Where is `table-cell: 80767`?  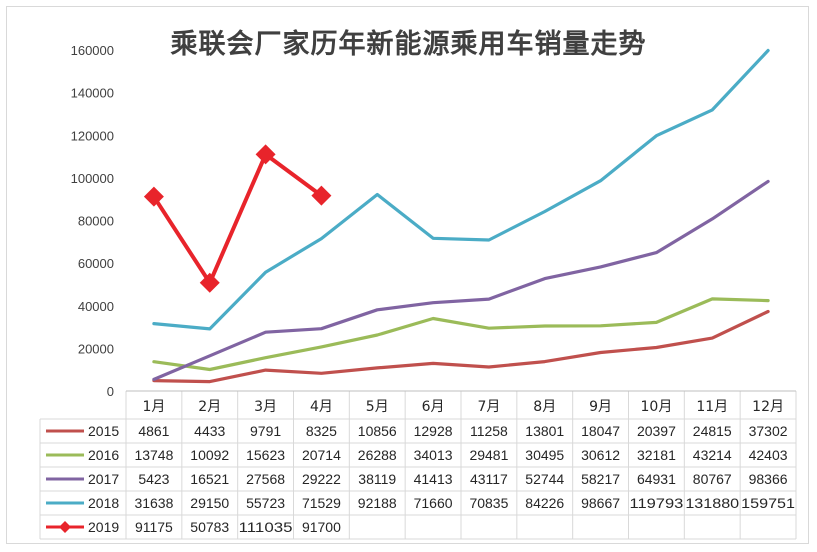
table-cell: 80767 is located at coordinates (712, 479).